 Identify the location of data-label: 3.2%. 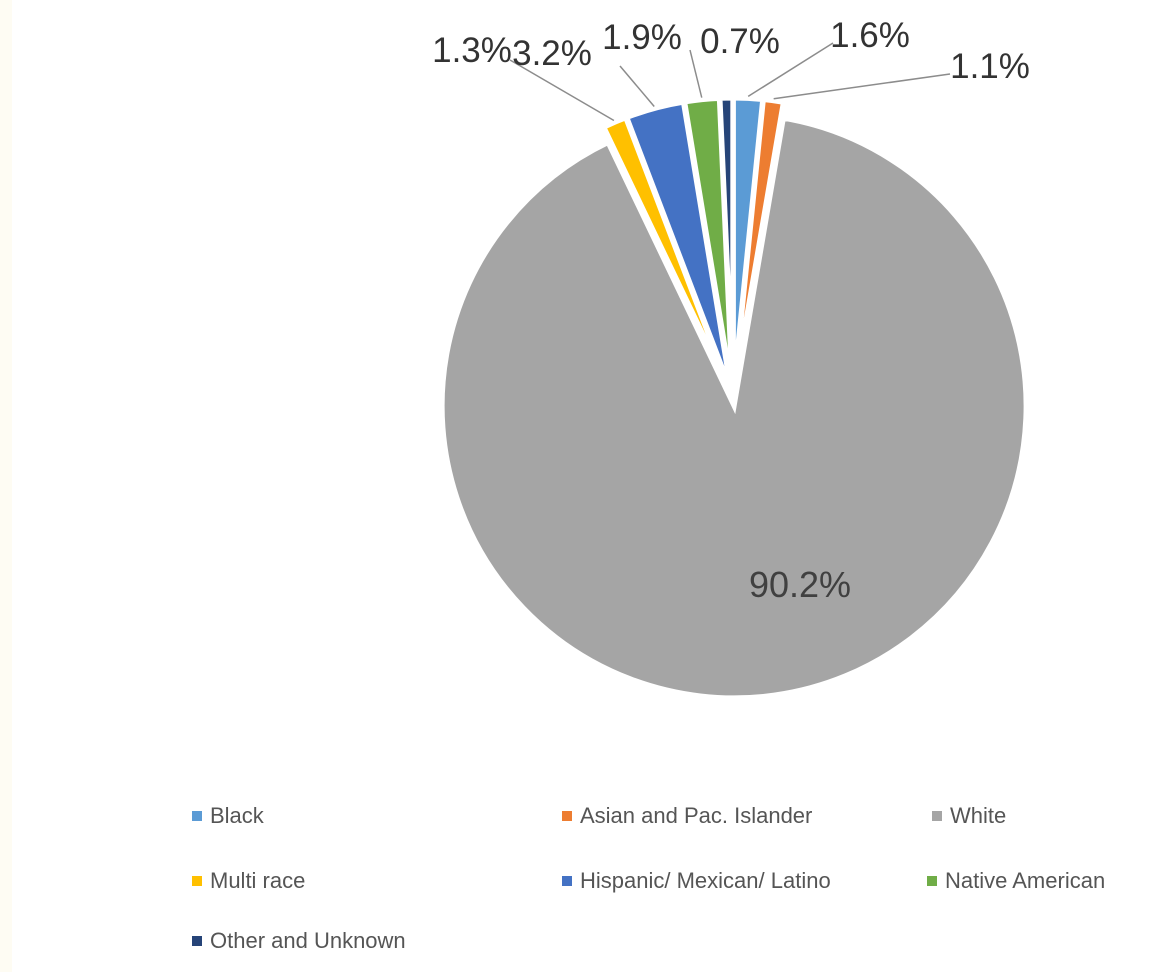
(552, 53).